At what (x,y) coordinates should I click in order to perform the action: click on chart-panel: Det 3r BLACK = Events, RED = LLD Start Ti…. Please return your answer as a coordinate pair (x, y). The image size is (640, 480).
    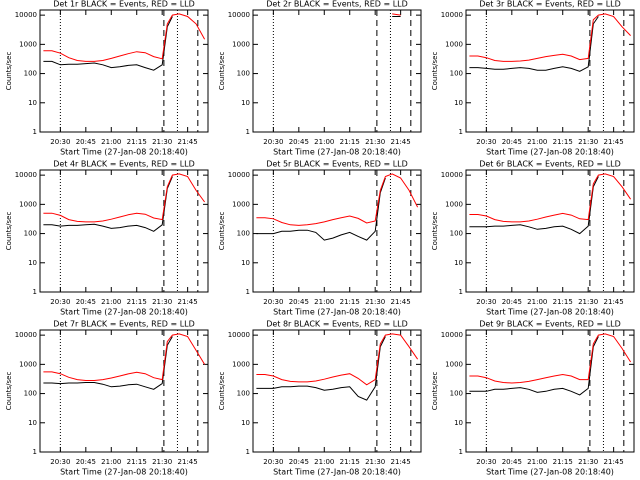
    Looking at the image, I should click on (533, 78).